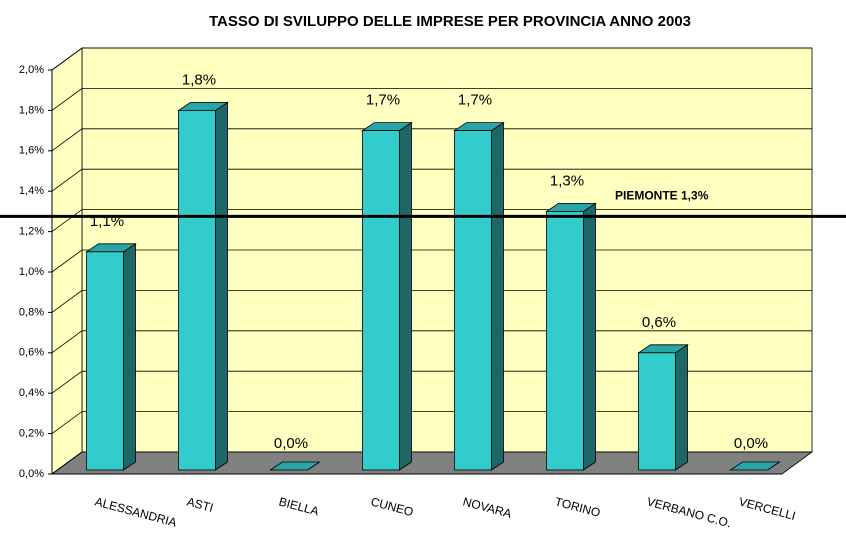  Describe the element at coordinates (487, 507) in the screenshot. I see `x-tick-label: NOVARA` at that location.